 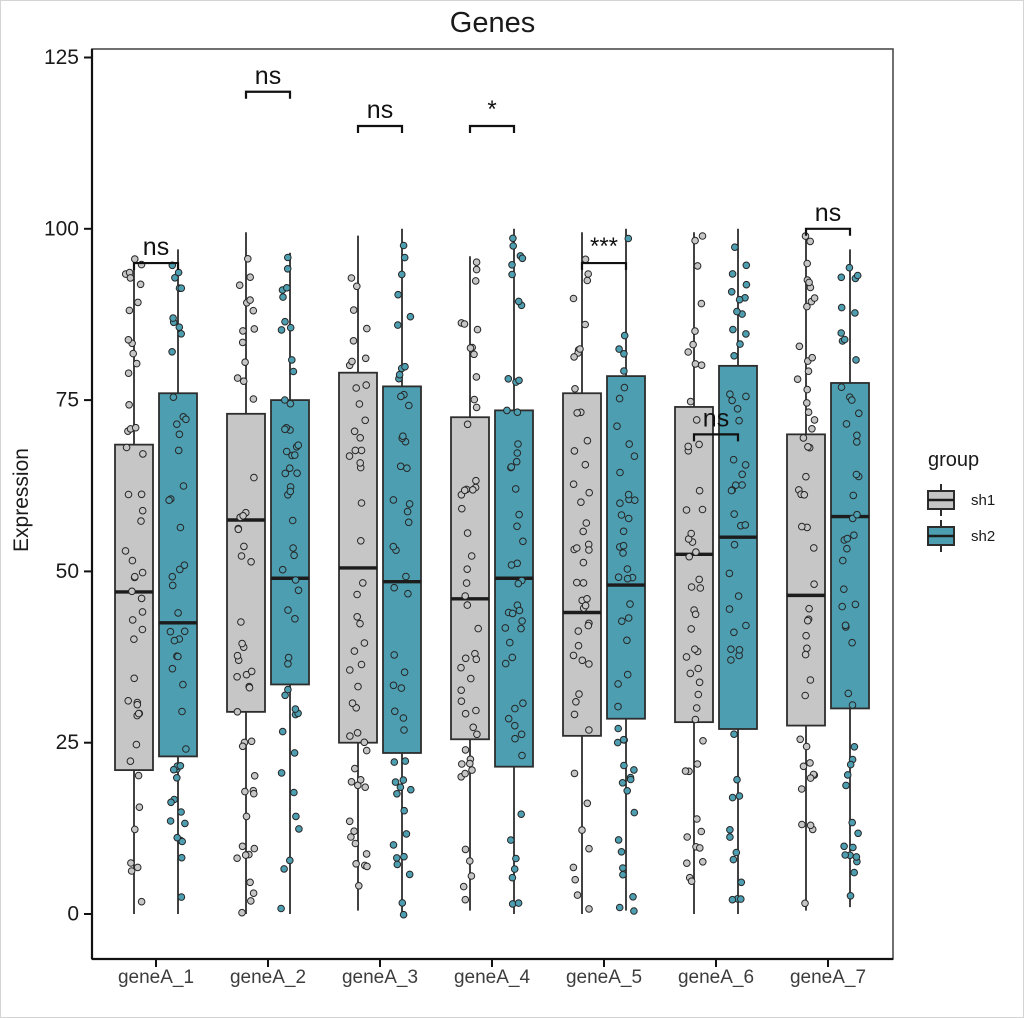 I want to click on x-tick-label: geneA_4, so click(x=492, y=977).